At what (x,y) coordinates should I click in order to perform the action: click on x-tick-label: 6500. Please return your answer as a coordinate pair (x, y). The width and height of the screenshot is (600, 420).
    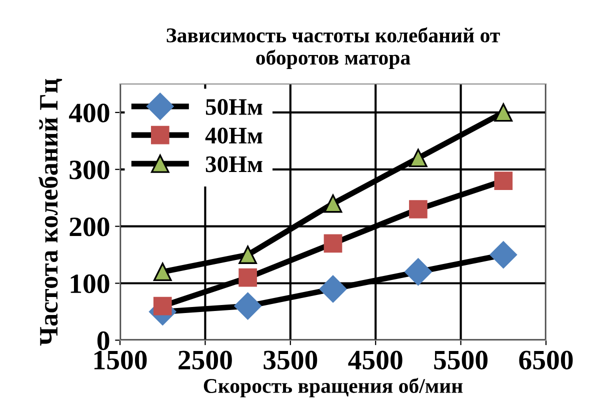
    Looking at the image, I should click on (546, 360).